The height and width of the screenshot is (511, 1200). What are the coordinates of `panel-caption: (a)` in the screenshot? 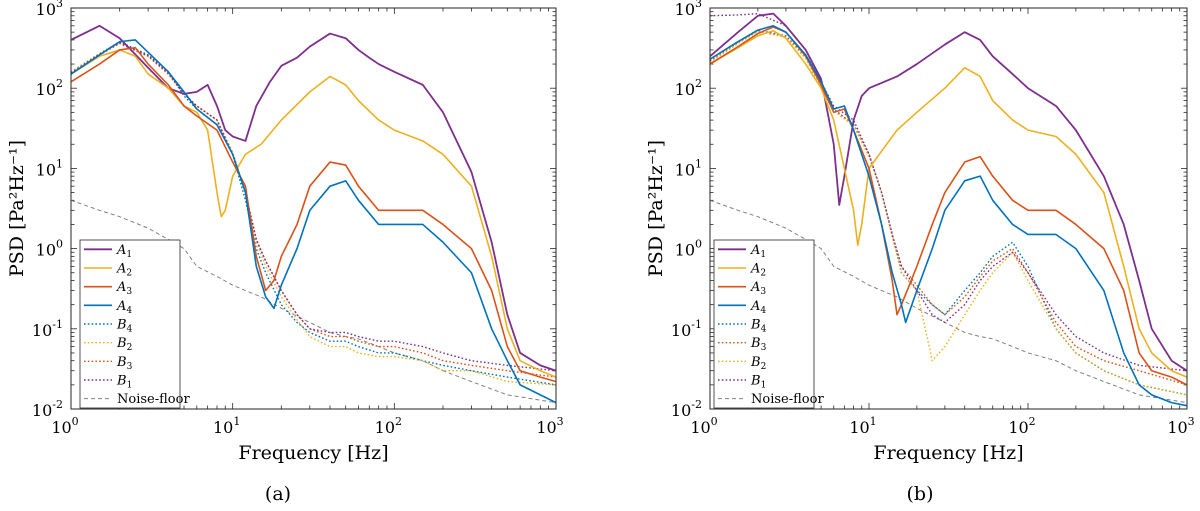 It's located at (278, 494).